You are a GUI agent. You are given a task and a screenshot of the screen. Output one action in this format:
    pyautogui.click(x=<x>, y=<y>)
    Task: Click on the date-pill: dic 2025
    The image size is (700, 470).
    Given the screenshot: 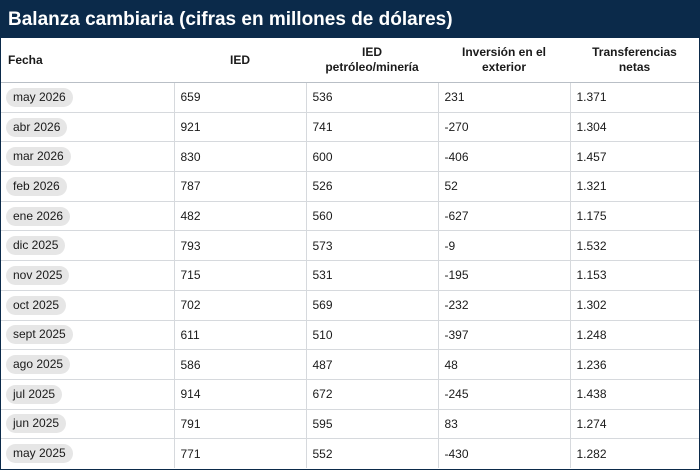 What is the action you would take?
    pyautogui.click(x=36, y=246)
    